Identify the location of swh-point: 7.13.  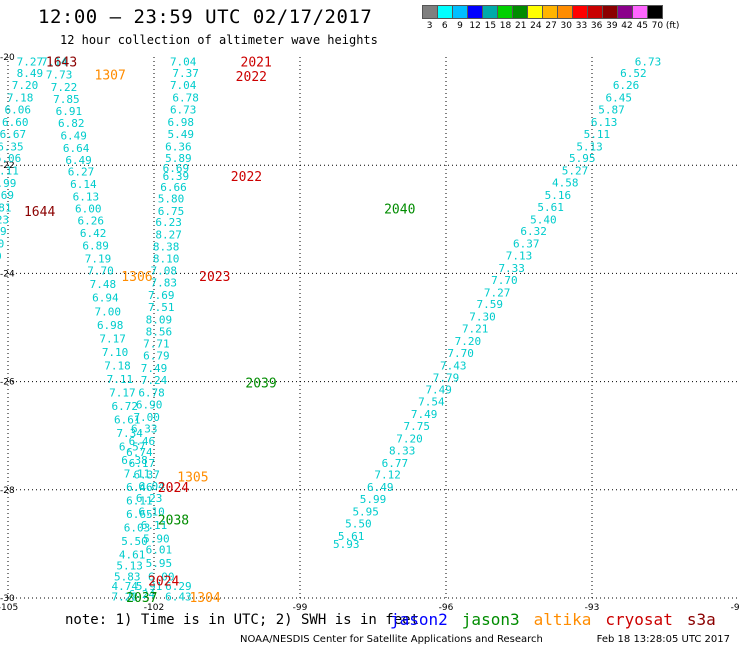
(519, 256).